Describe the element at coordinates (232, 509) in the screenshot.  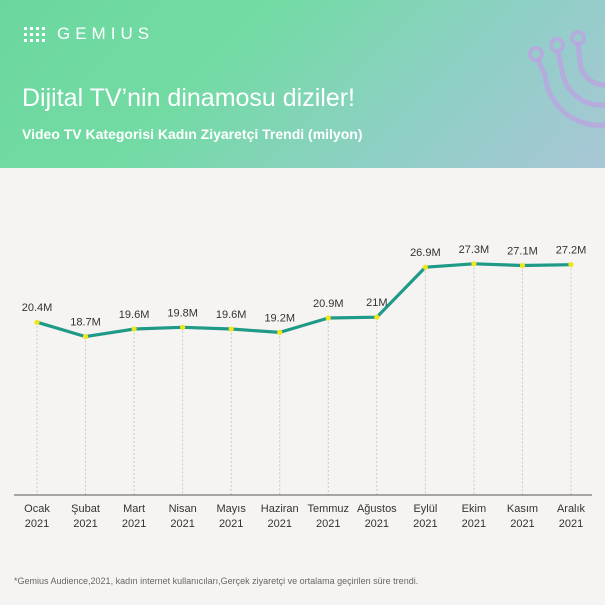
I see `tick-label-month: Mayıs` at that location.